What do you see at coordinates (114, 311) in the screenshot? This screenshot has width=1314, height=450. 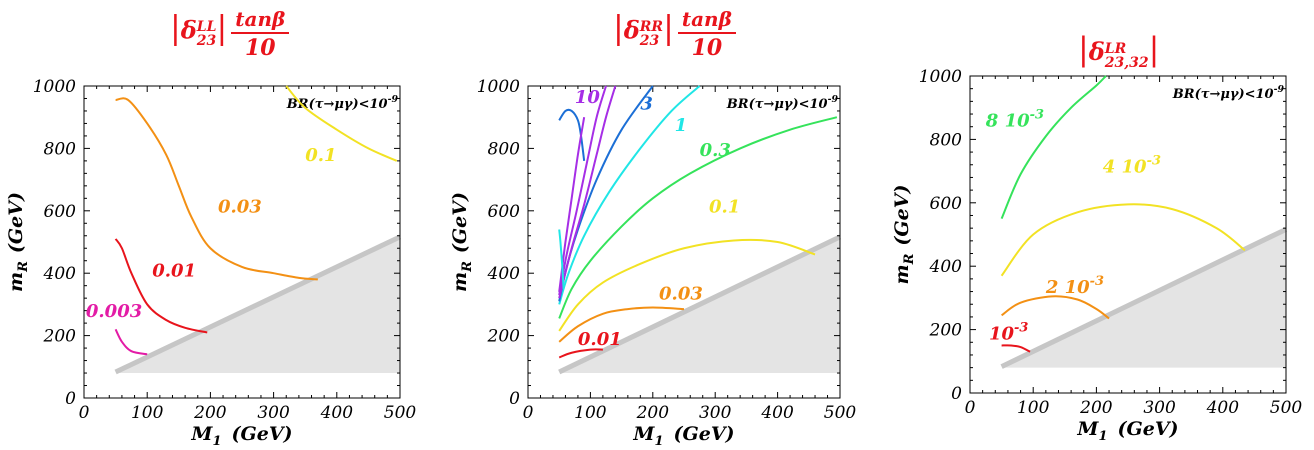 I see `curve-label: 0.003` at bounding box center [114, 311].